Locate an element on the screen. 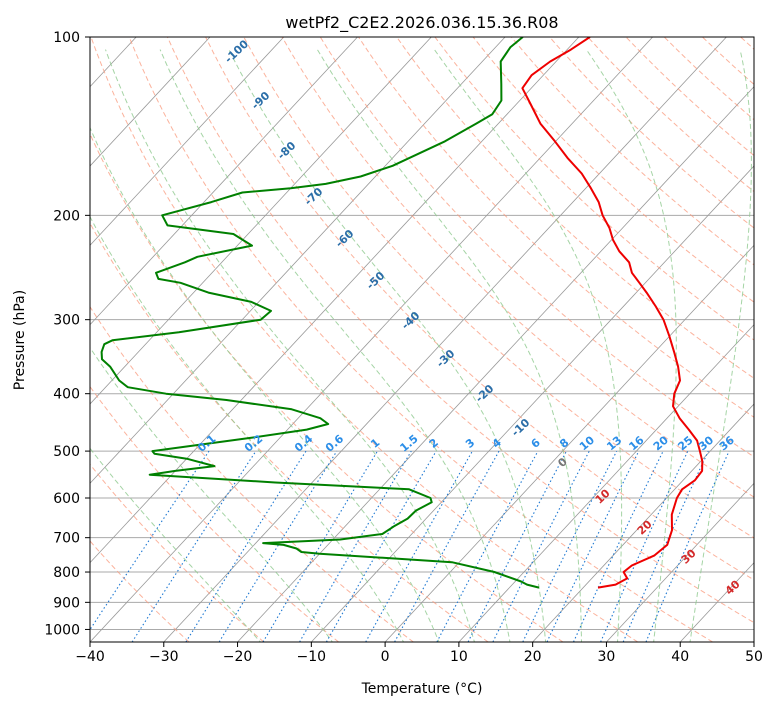 Image resolution: width=775 pixels, height=708 pixels. y-tick-label: 900 is located at coordinates (66, 603).